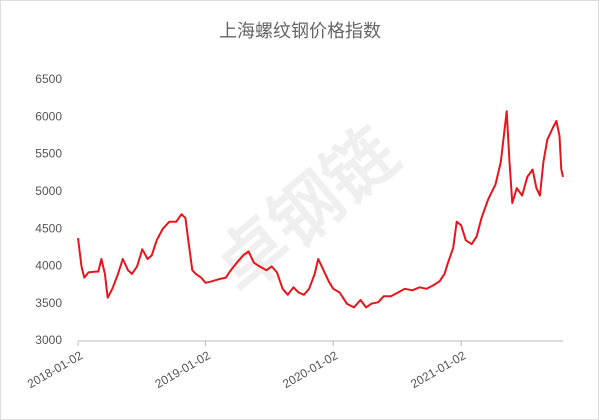  I want to click on y-tick-label: 6500, so click(48, 79).